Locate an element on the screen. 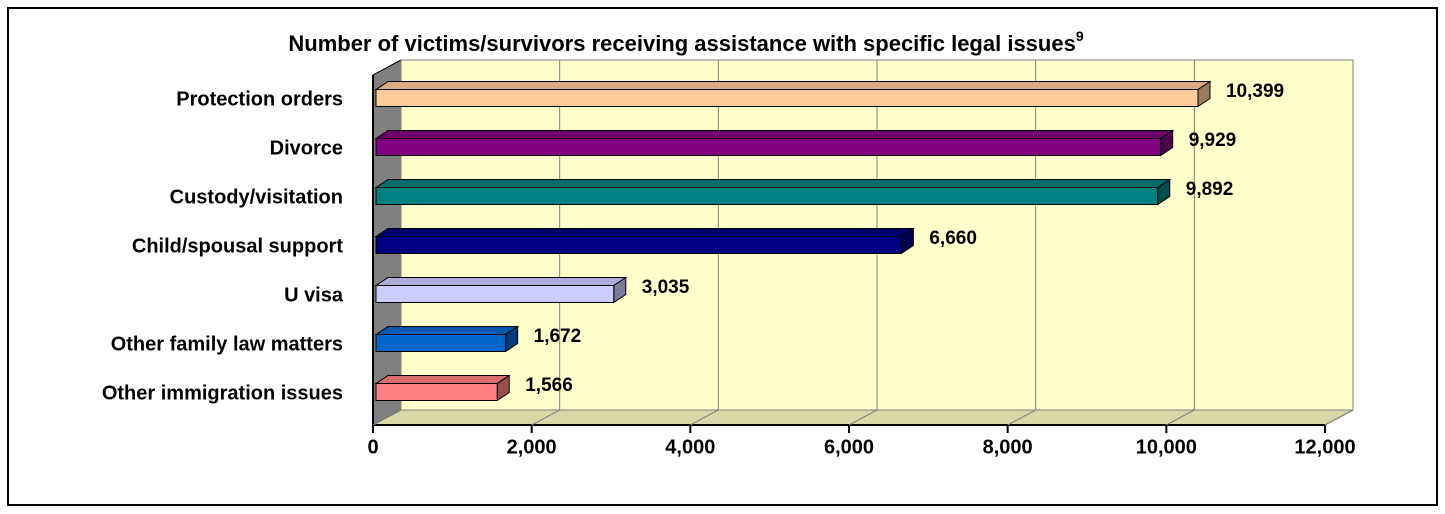 The height and width of the screenshot is (514, 1445). x-tick-label: 12,000 is located at coordinates (1324, 447).